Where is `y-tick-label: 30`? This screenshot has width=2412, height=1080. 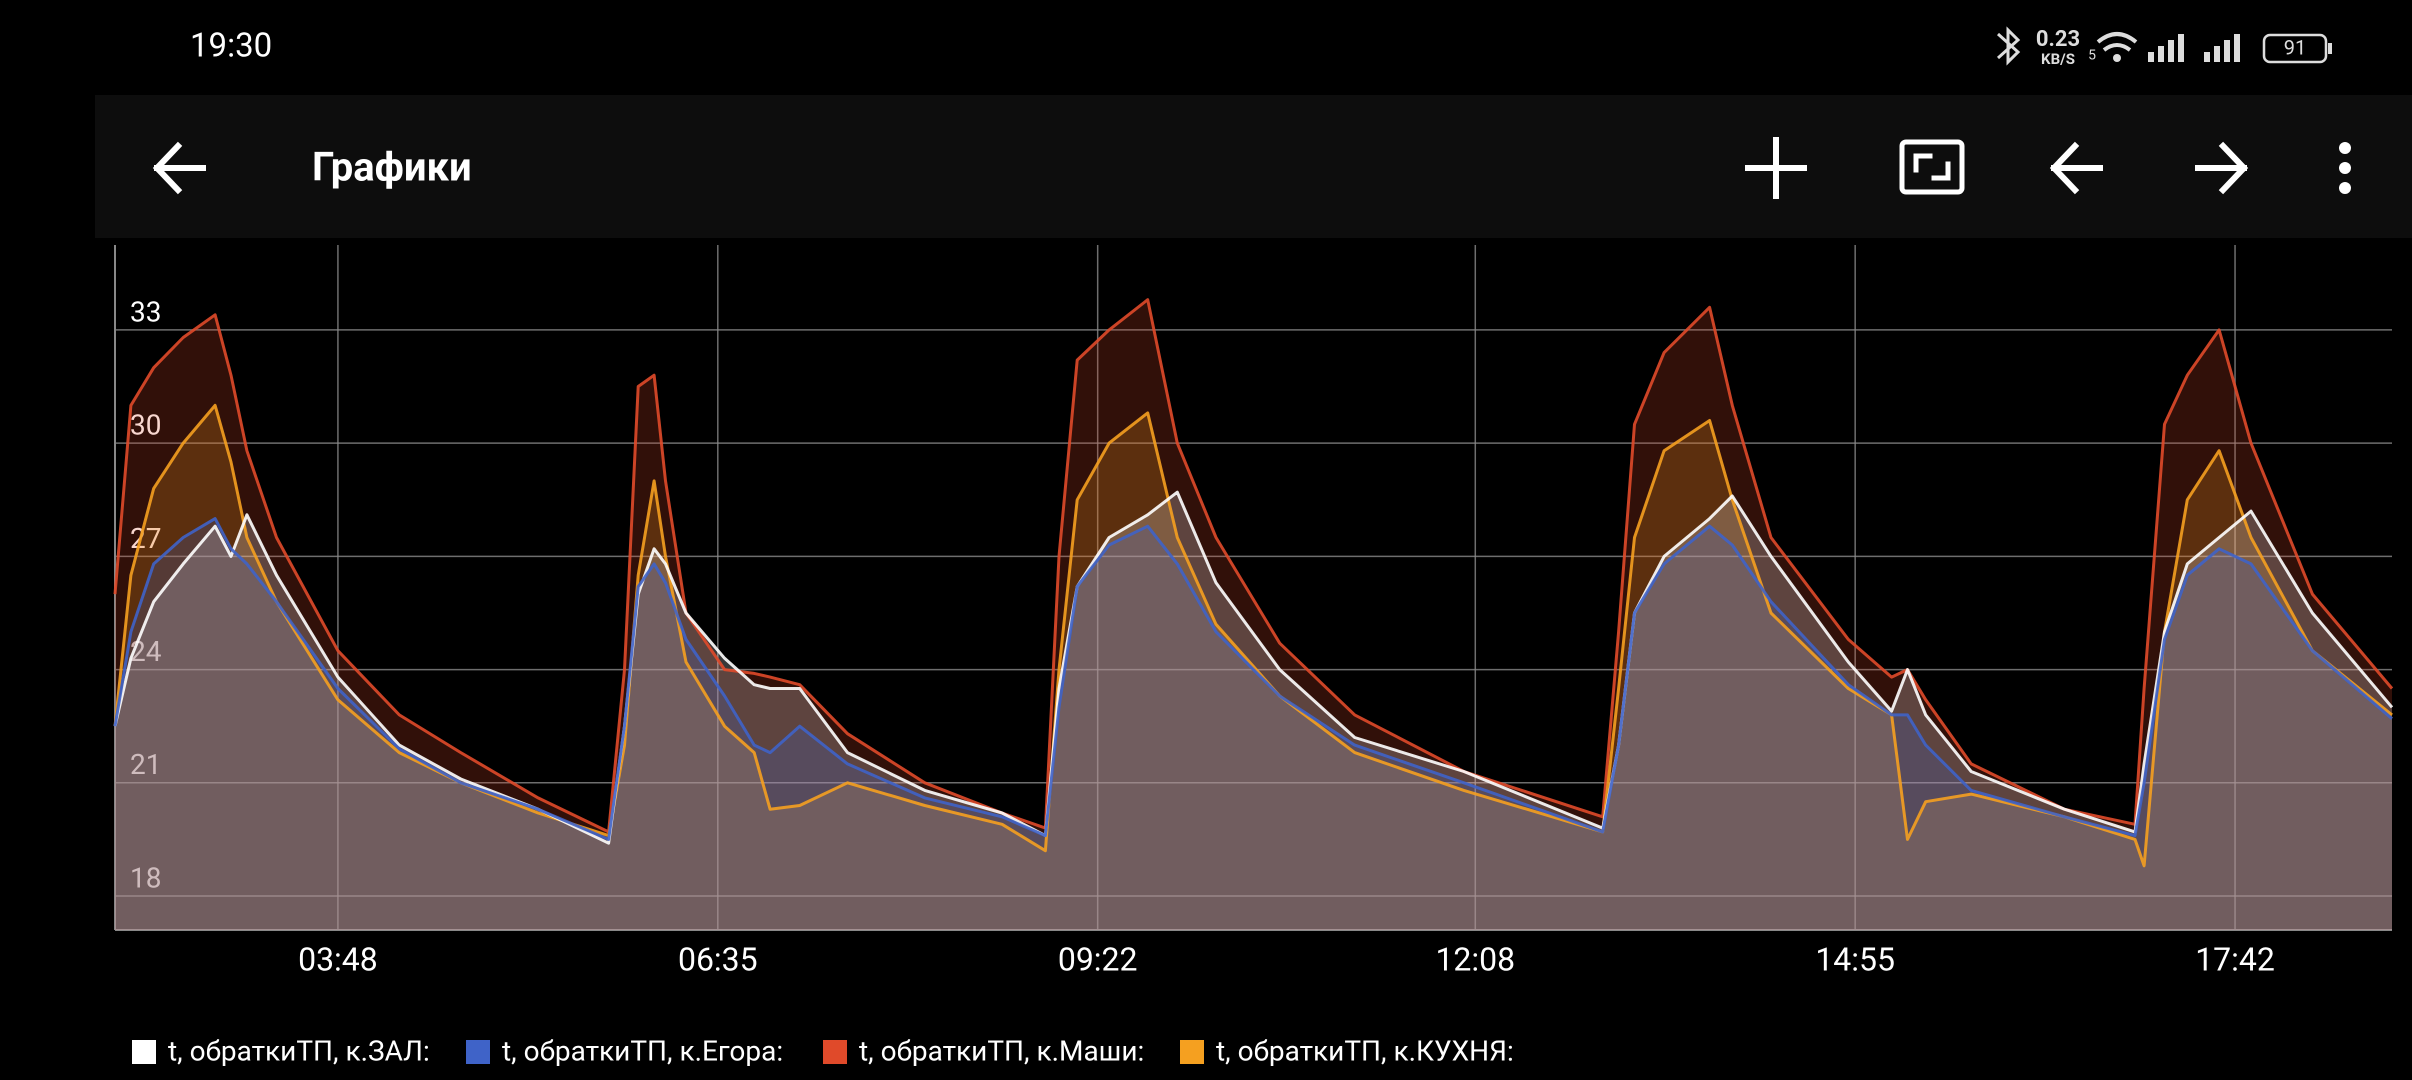 y-tick-label: 30 is located at coordinates (145, 425).